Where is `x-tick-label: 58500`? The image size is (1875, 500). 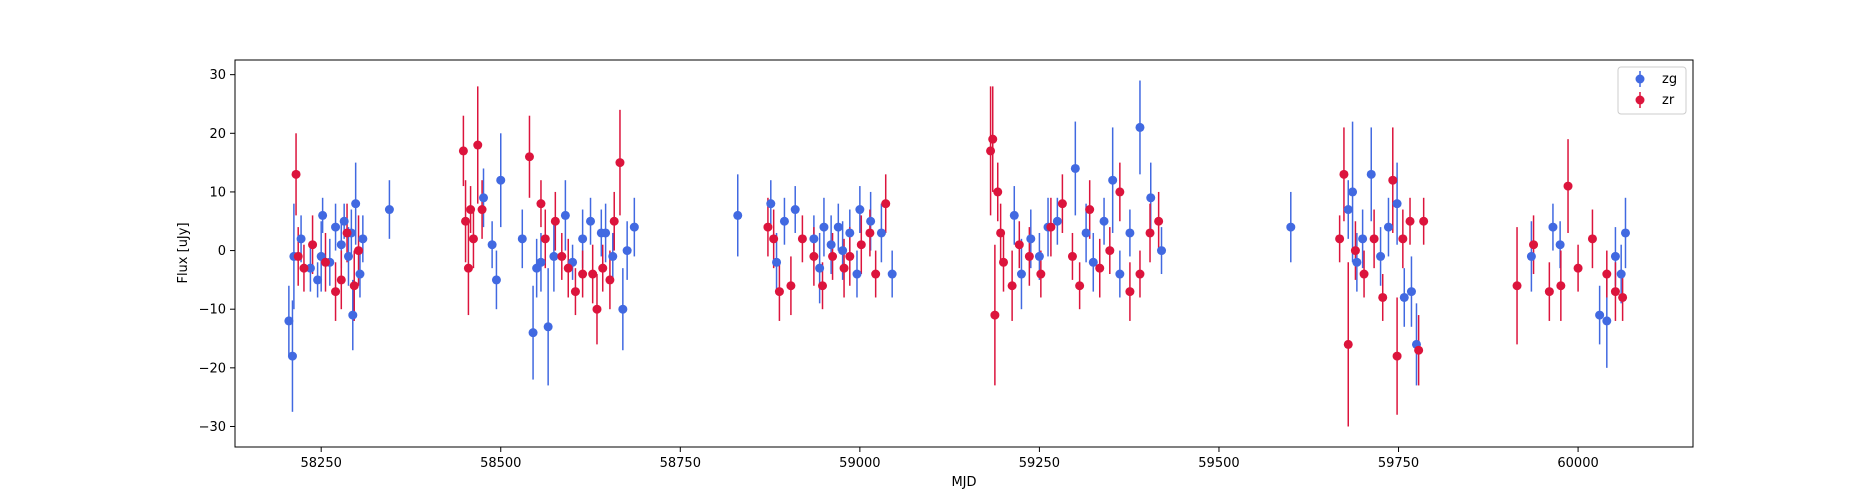 x-tick-label: 58500 is located at coordinates (500, 463).